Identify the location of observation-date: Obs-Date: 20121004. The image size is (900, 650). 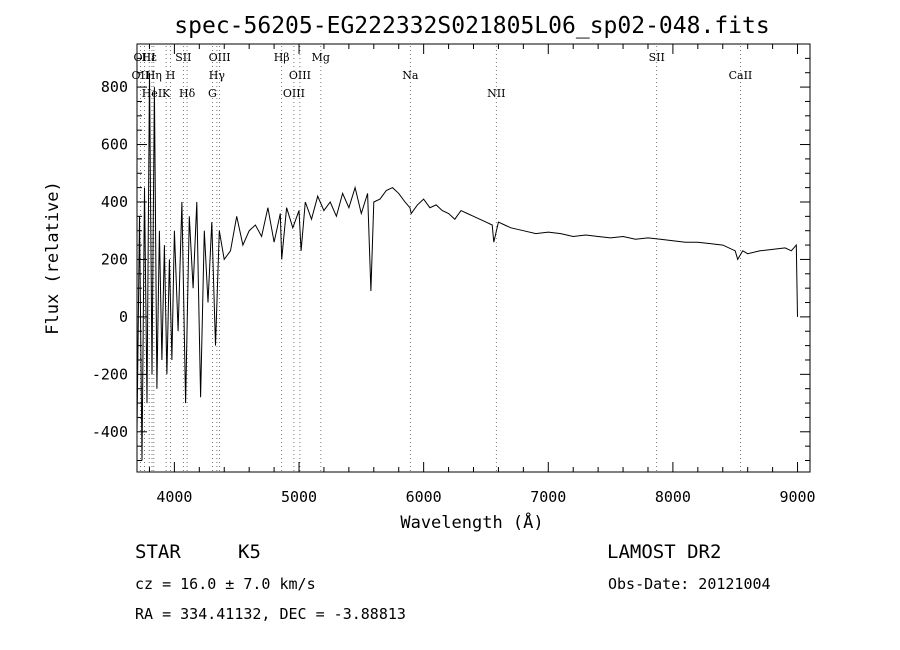
(689, 584).